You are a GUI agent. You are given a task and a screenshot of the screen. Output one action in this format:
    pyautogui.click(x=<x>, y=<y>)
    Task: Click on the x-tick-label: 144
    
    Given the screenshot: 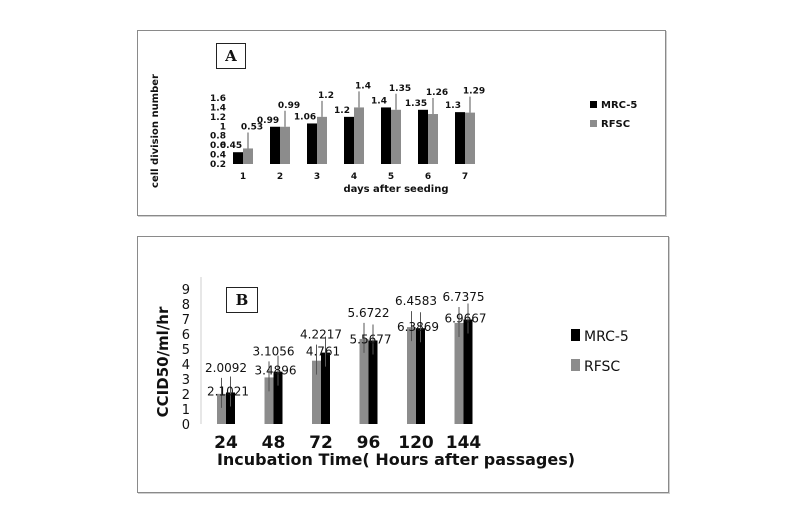 What is the action you would take?
    pyautogui.click(x=464, y=443)
    